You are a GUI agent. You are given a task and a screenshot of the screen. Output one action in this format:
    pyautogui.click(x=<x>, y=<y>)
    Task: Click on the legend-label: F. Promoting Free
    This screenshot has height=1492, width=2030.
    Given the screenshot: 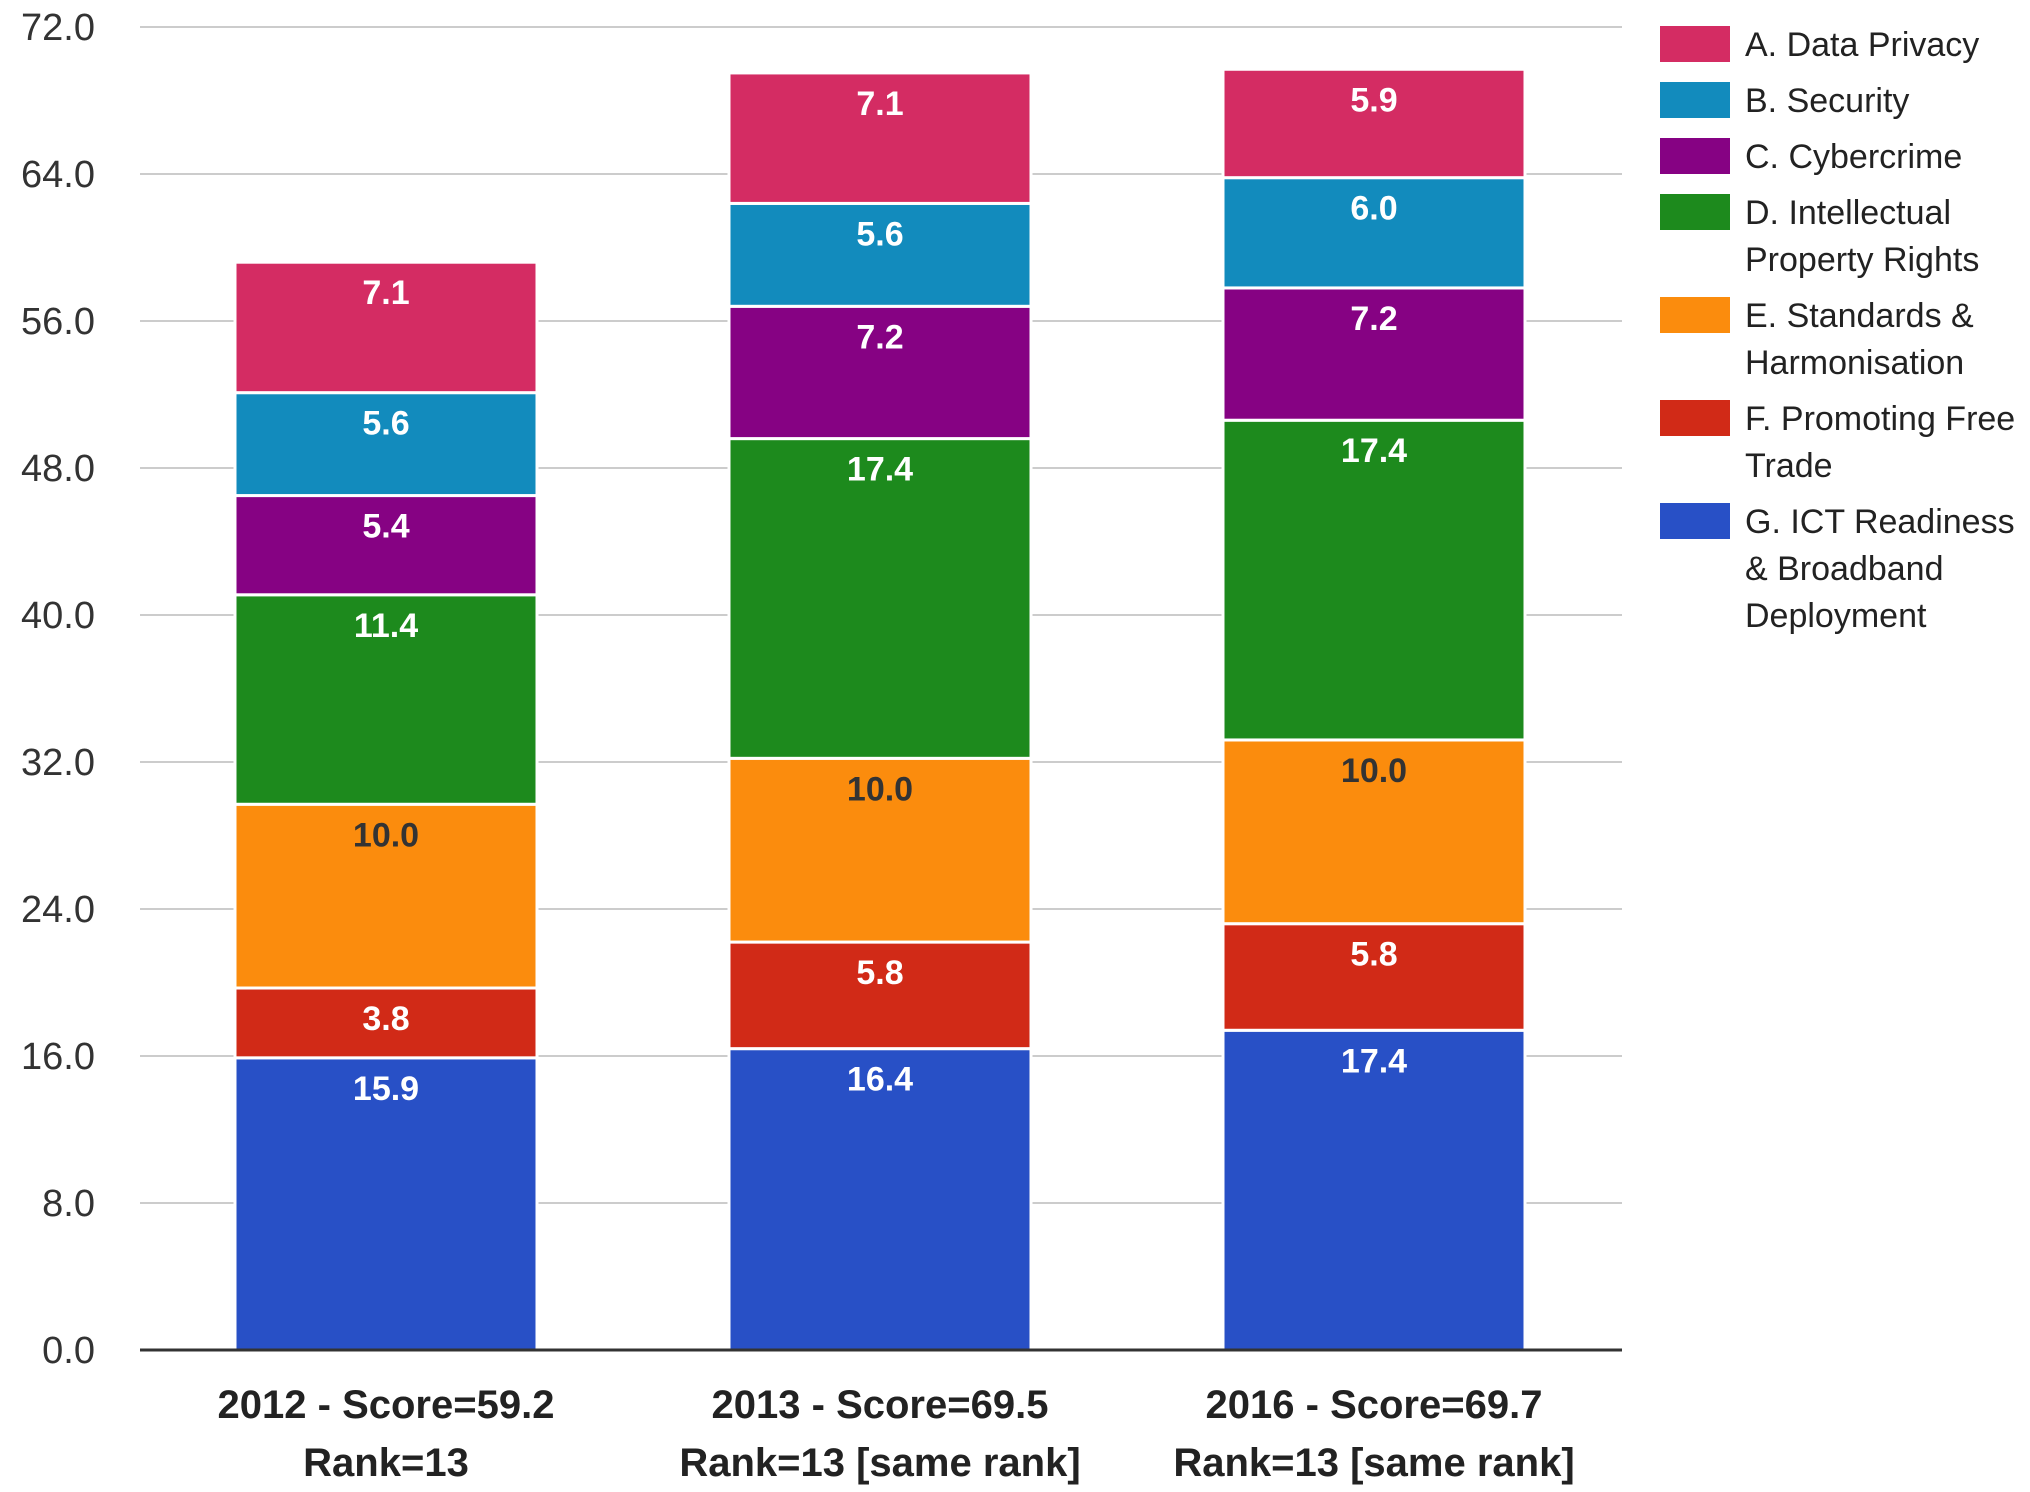 What is the action you would take?
    pyautogui.click(x=1880, y=419)
    